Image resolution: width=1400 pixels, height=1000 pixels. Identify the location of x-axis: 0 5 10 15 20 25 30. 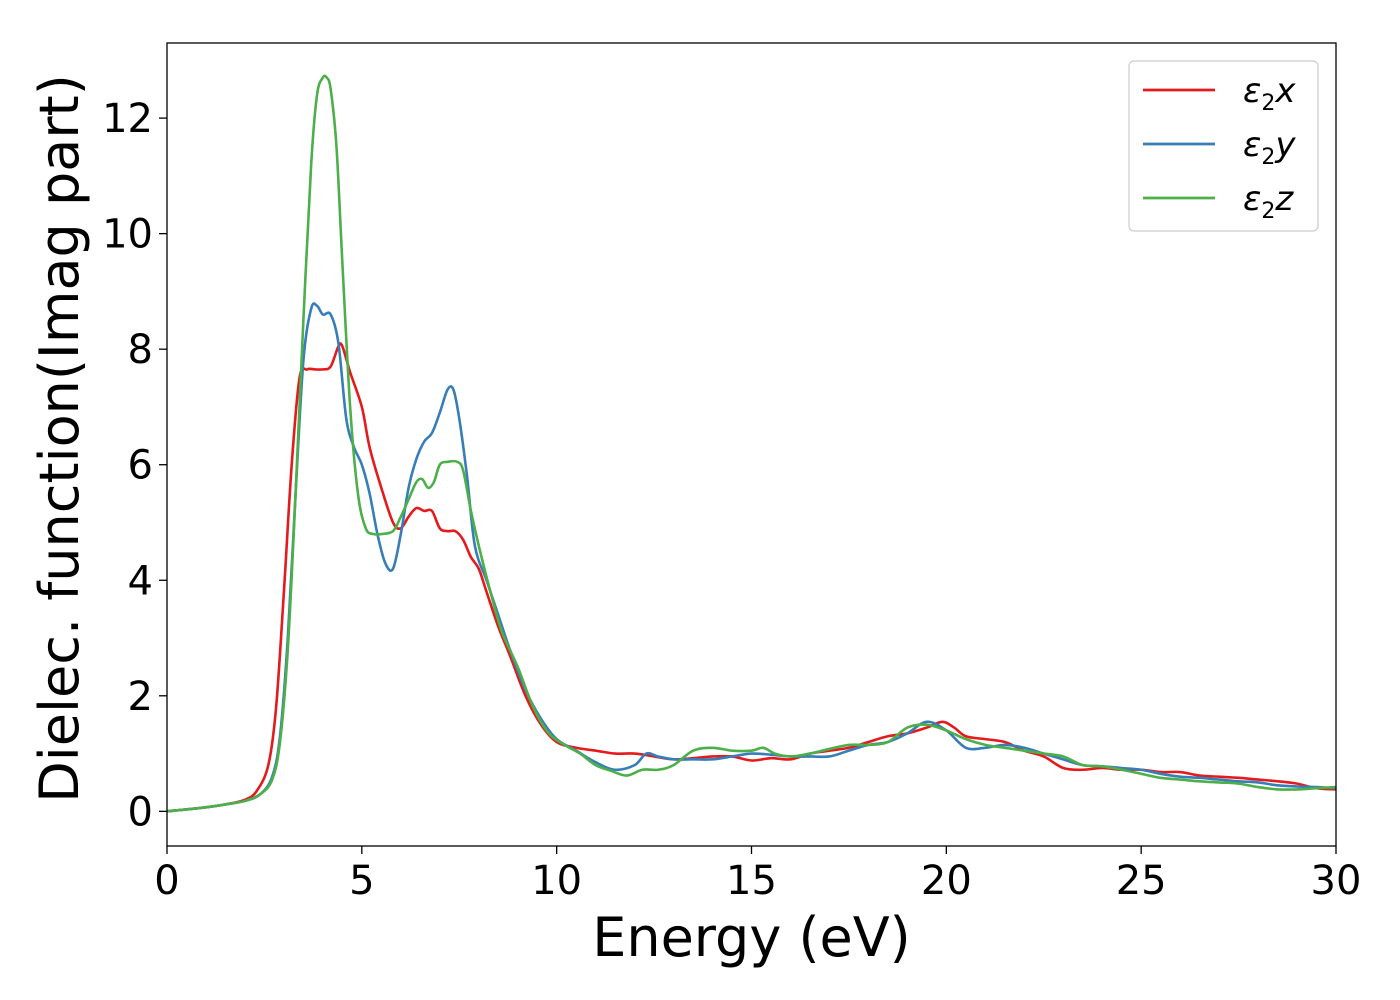
(757, 875).